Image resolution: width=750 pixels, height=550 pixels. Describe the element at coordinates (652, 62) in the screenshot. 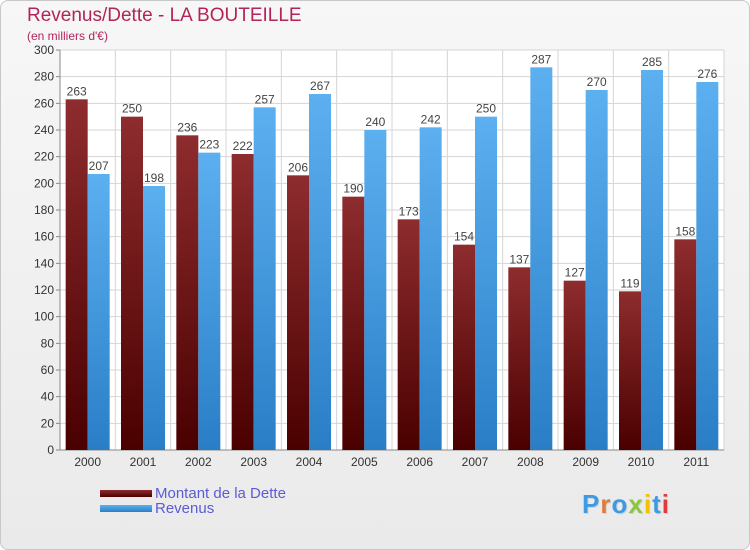

I see `data-label-revenus: 285` at that location.